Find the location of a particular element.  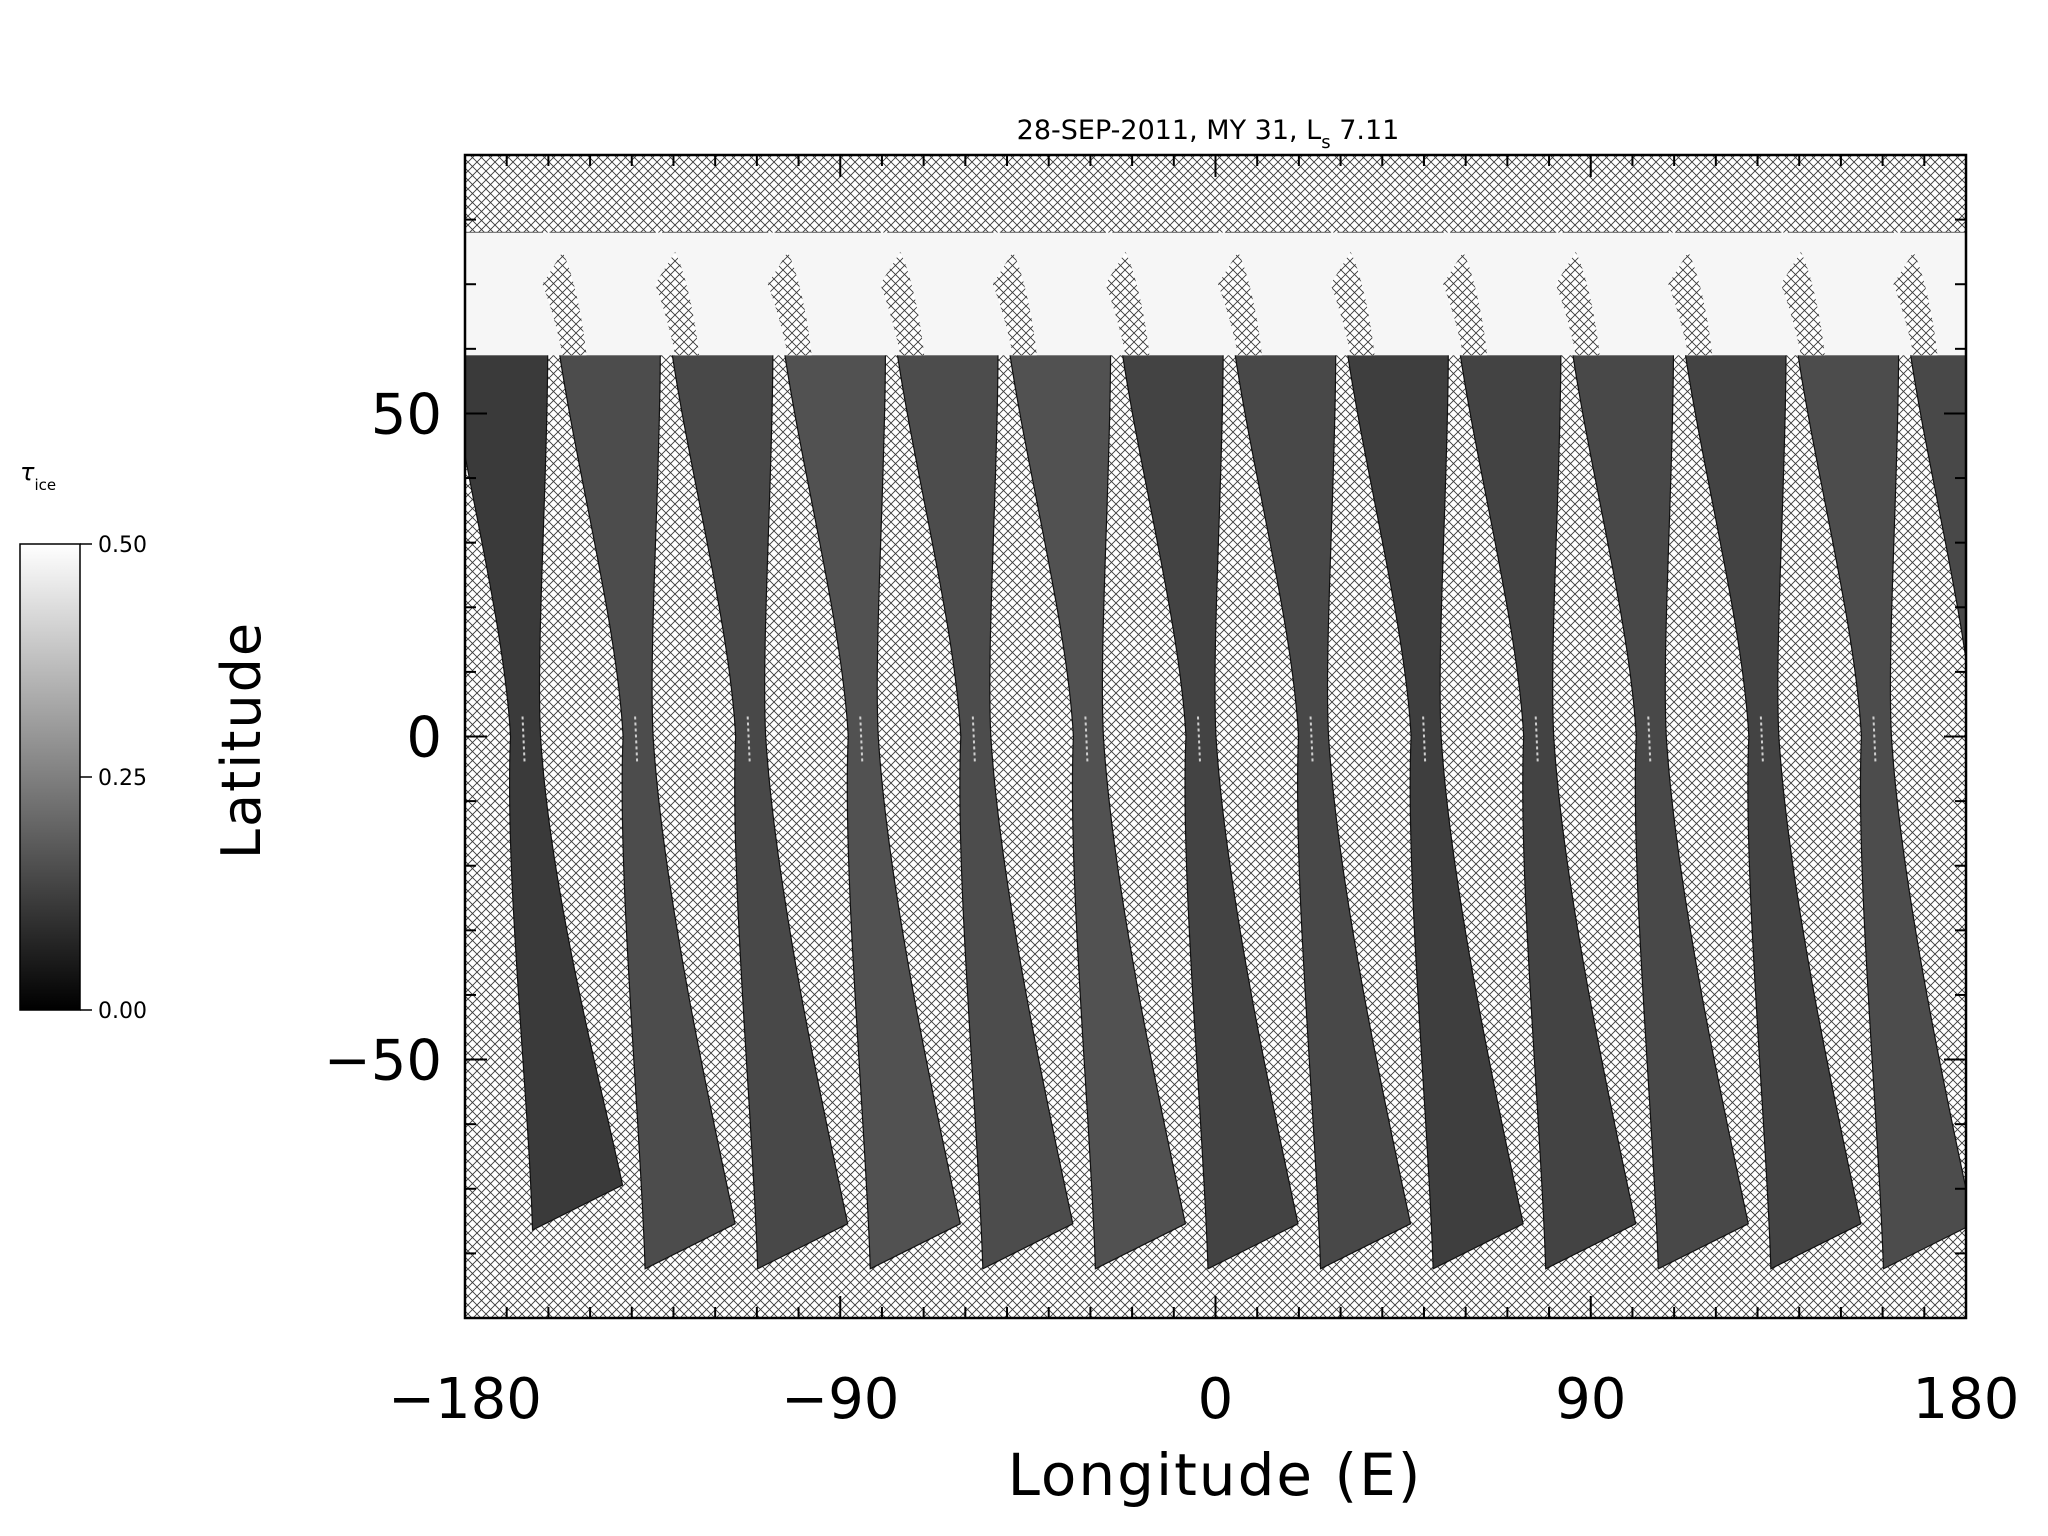

y-tick-label: −50 is located at coordinates (383, 1061).